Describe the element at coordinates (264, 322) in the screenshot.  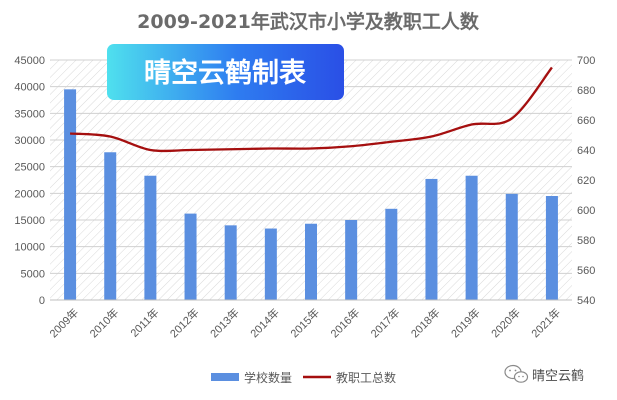
I see `x-tick-label: 2014年` at that location.